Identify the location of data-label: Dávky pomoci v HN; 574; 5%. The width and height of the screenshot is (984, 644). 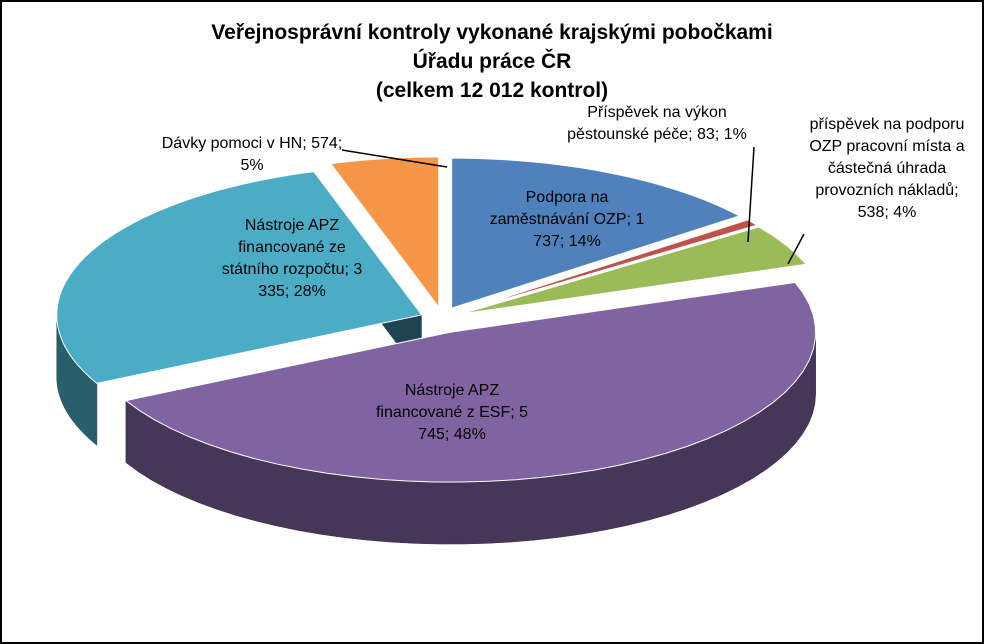
(252, 155).